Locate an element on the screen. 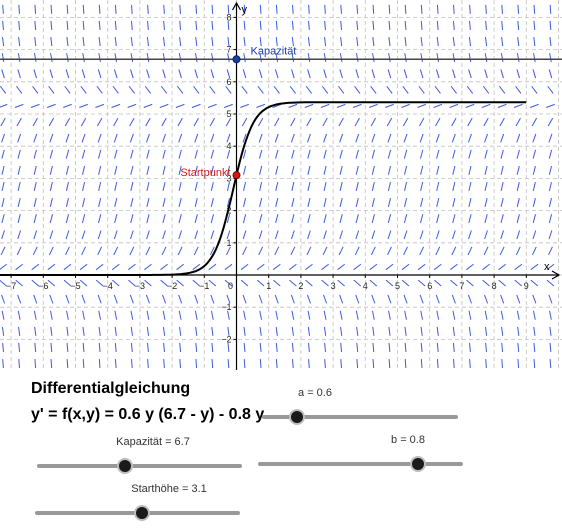  slider-starthoehe-thumb is located at coordinates (141, 513).